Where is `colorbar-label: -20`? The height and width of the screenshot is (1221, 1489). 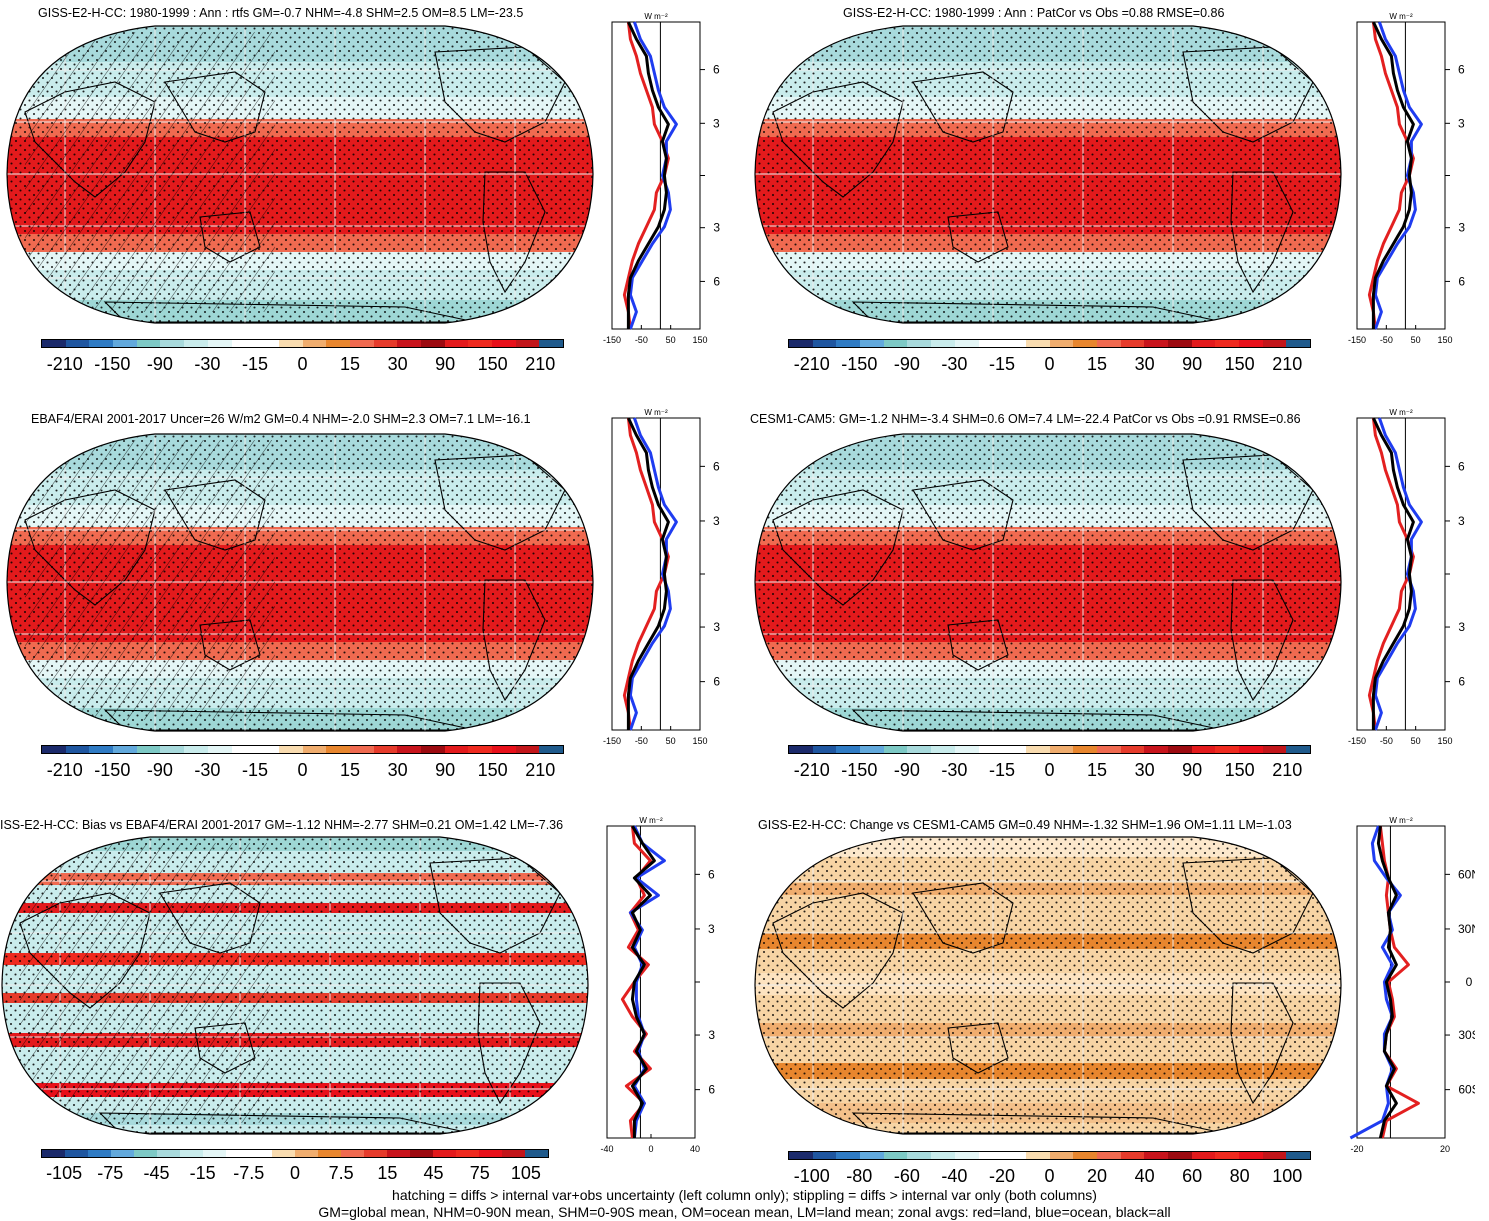 colorbar-label: -20 is located at coordinates (1001, 1176).